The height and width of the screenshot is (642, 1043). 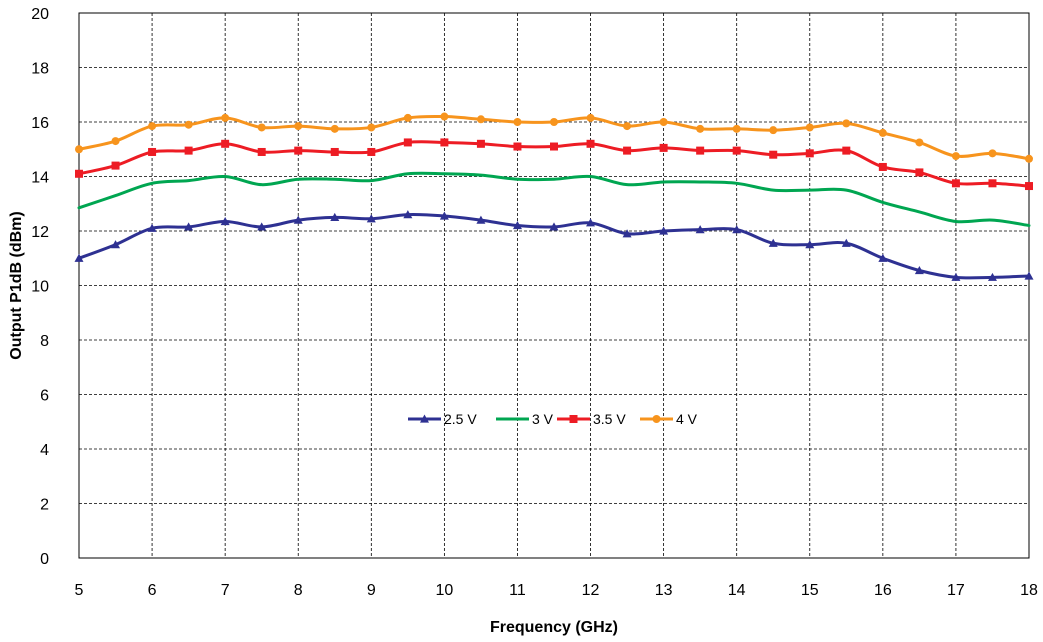 I want to click on legend-label: 4 V, so click(x=687, y=419).